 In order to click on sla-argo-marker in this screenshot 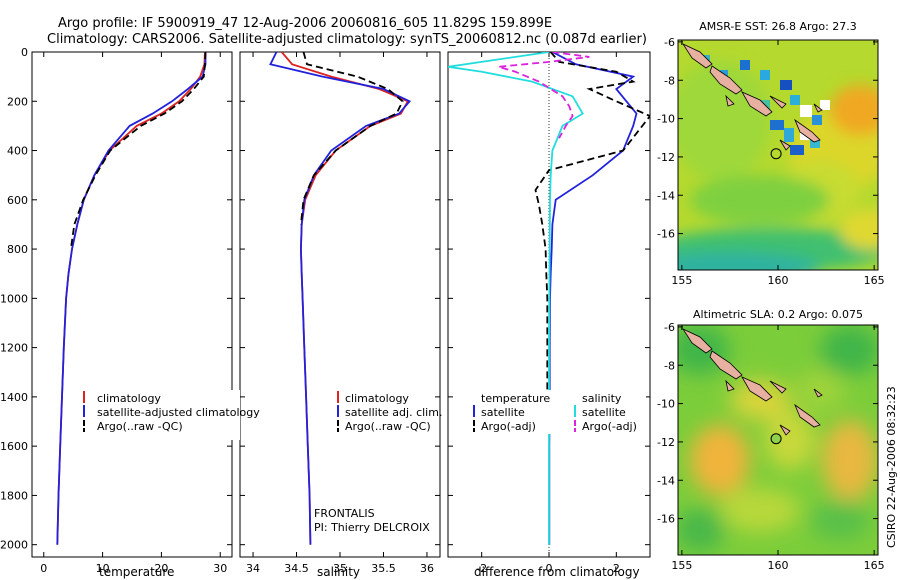, I will do `click(776, 439)`.